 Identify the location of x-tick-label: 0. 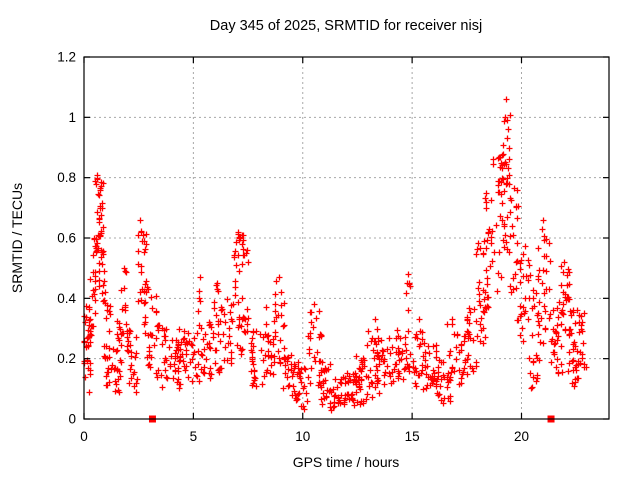
(84, 436).